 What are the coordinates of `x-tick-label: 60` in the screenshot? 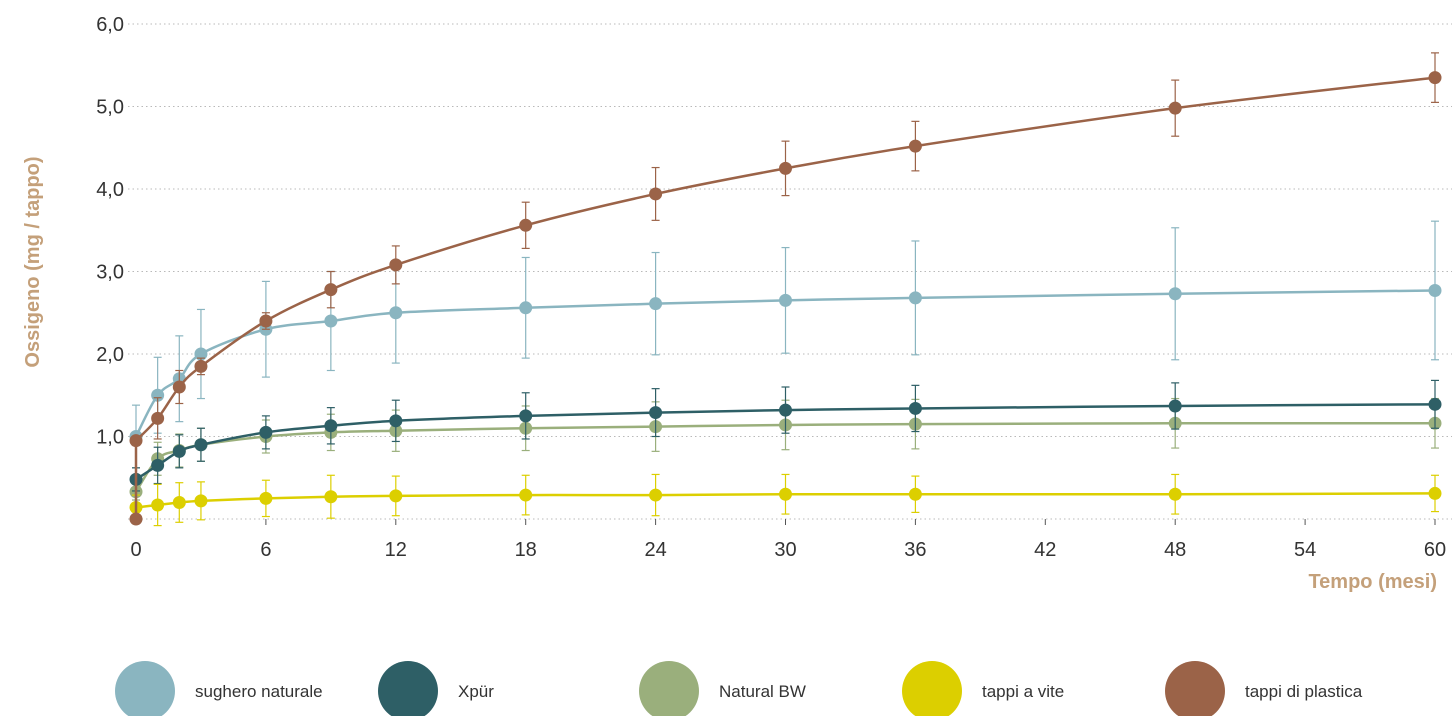 It's located at (1435, 550).